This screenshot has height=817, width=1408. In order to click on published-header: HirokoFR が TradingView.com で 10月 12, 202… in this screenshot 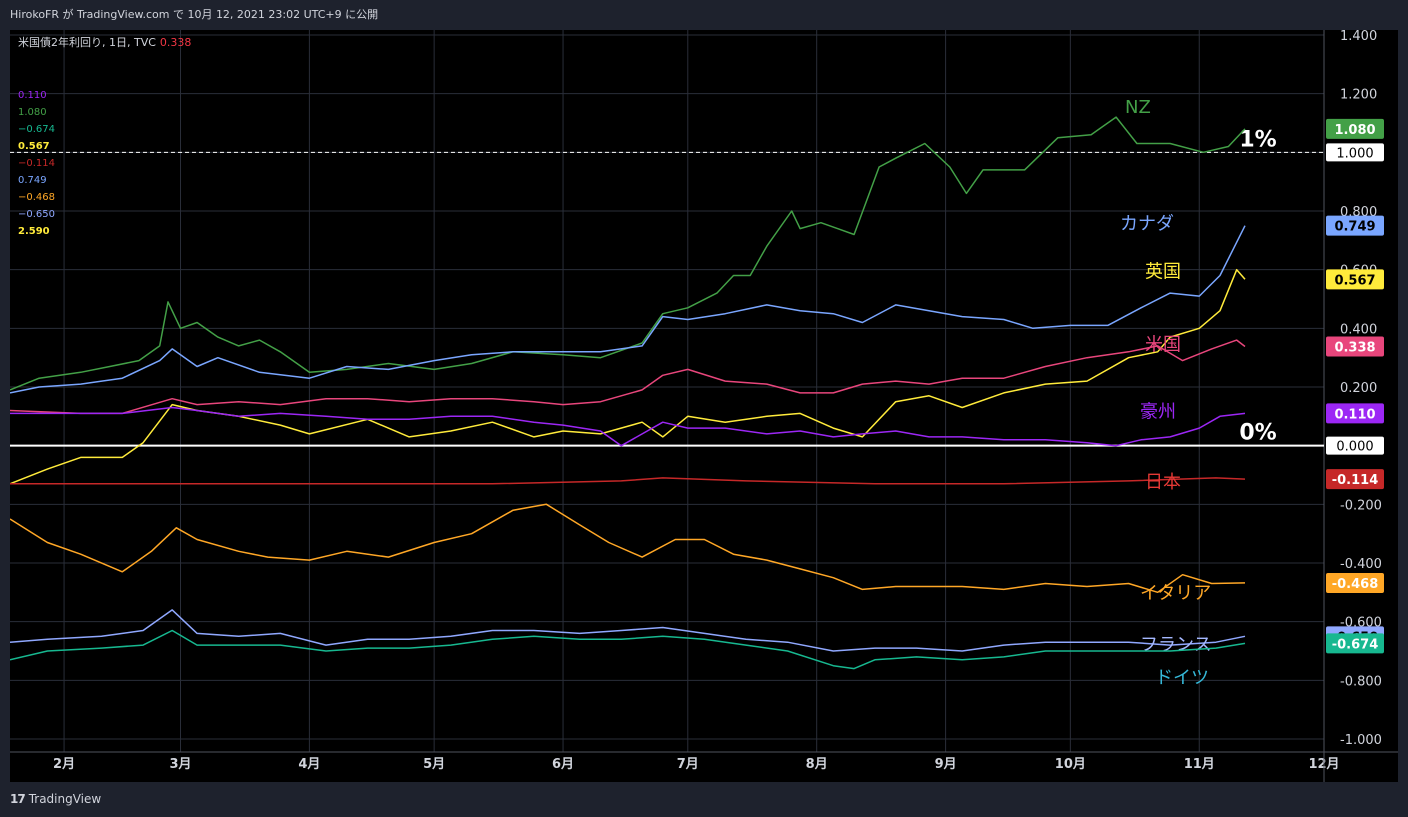, I will do `click(194, 14)`.